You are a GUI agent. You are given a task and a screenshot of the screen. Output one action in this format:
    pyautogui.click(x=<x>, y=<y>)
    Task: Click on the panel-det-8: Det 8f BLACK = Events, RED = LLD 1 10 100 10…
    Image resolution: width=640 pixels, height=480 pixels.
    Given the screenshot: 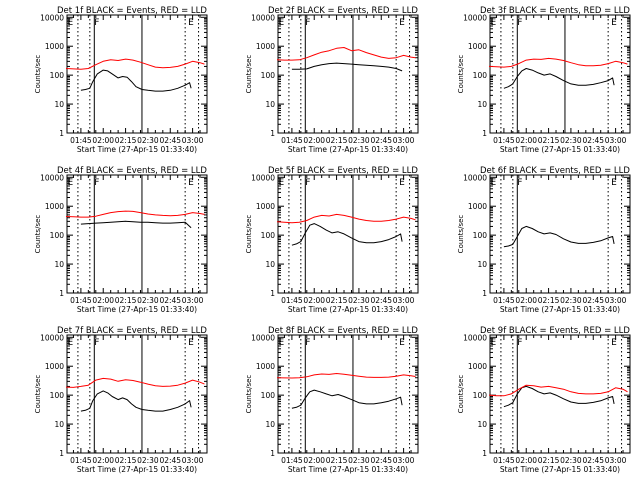 What is the action you would take?
    pyautogui.click(x=332, y=400)
    